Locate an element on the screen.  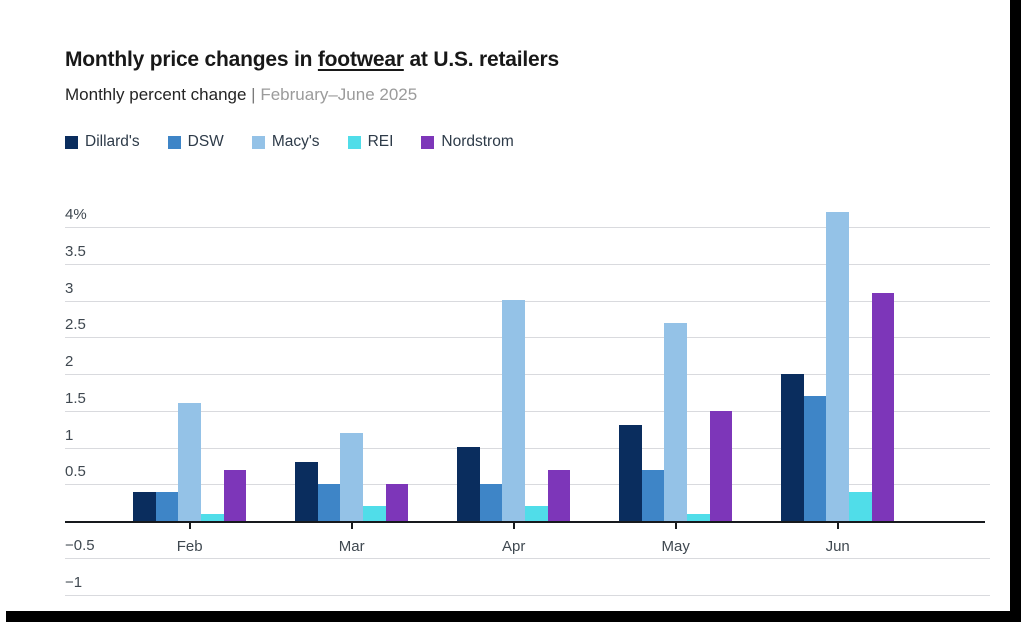
frame-right-border is located at coordinates (1015, 311).